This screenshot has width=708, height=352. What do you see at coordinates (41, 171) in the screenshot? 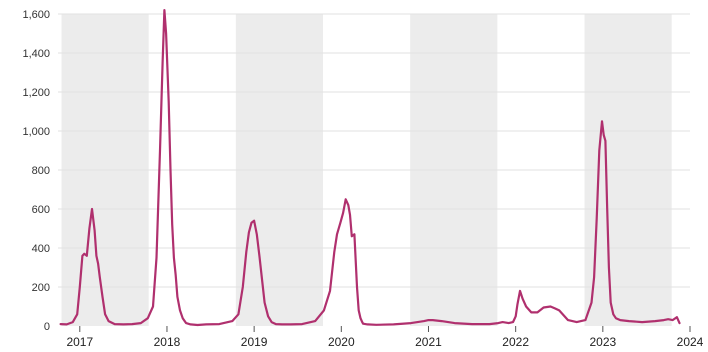
I see `y-tick-label: 800` at bounding box center [41, 171].